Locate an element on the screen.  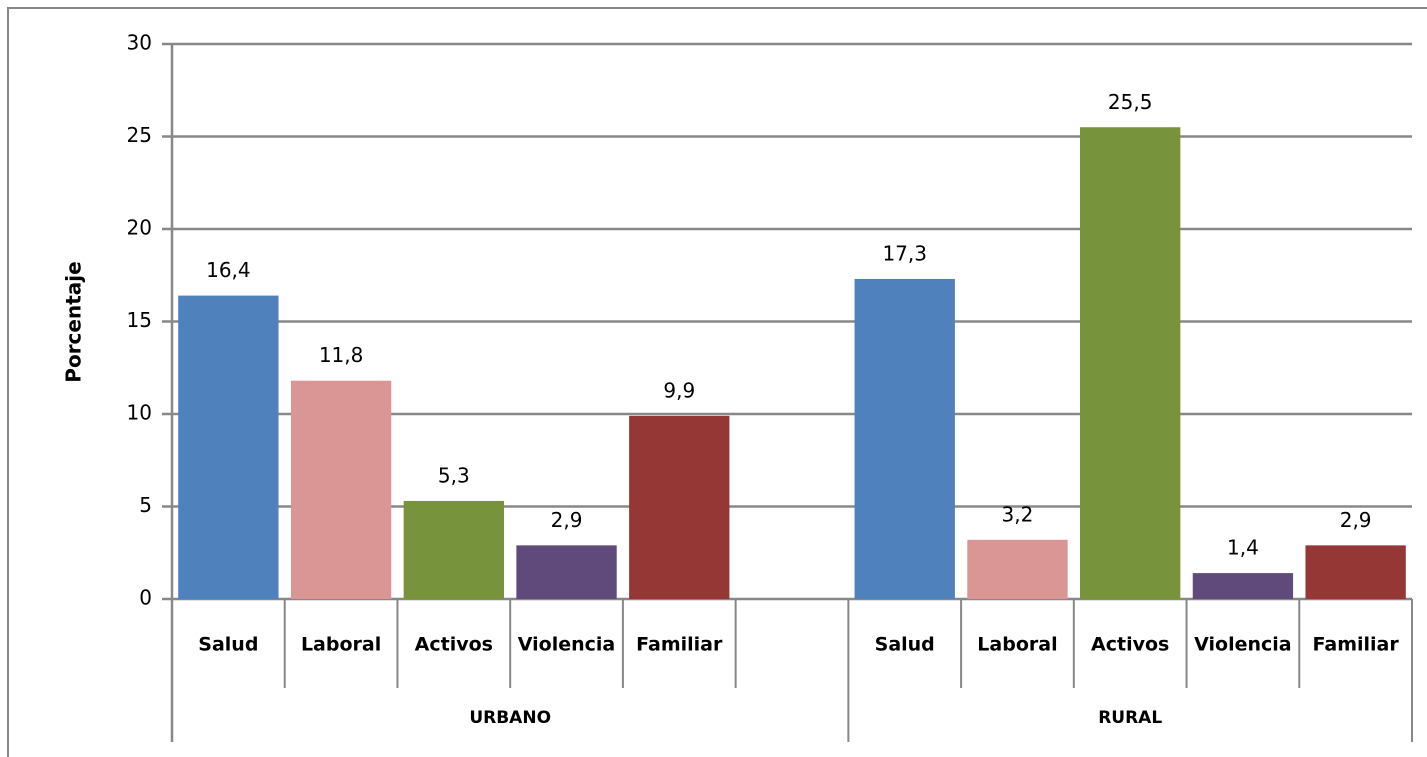
data-label: 3,2 is located at coordinates (1018, 514).